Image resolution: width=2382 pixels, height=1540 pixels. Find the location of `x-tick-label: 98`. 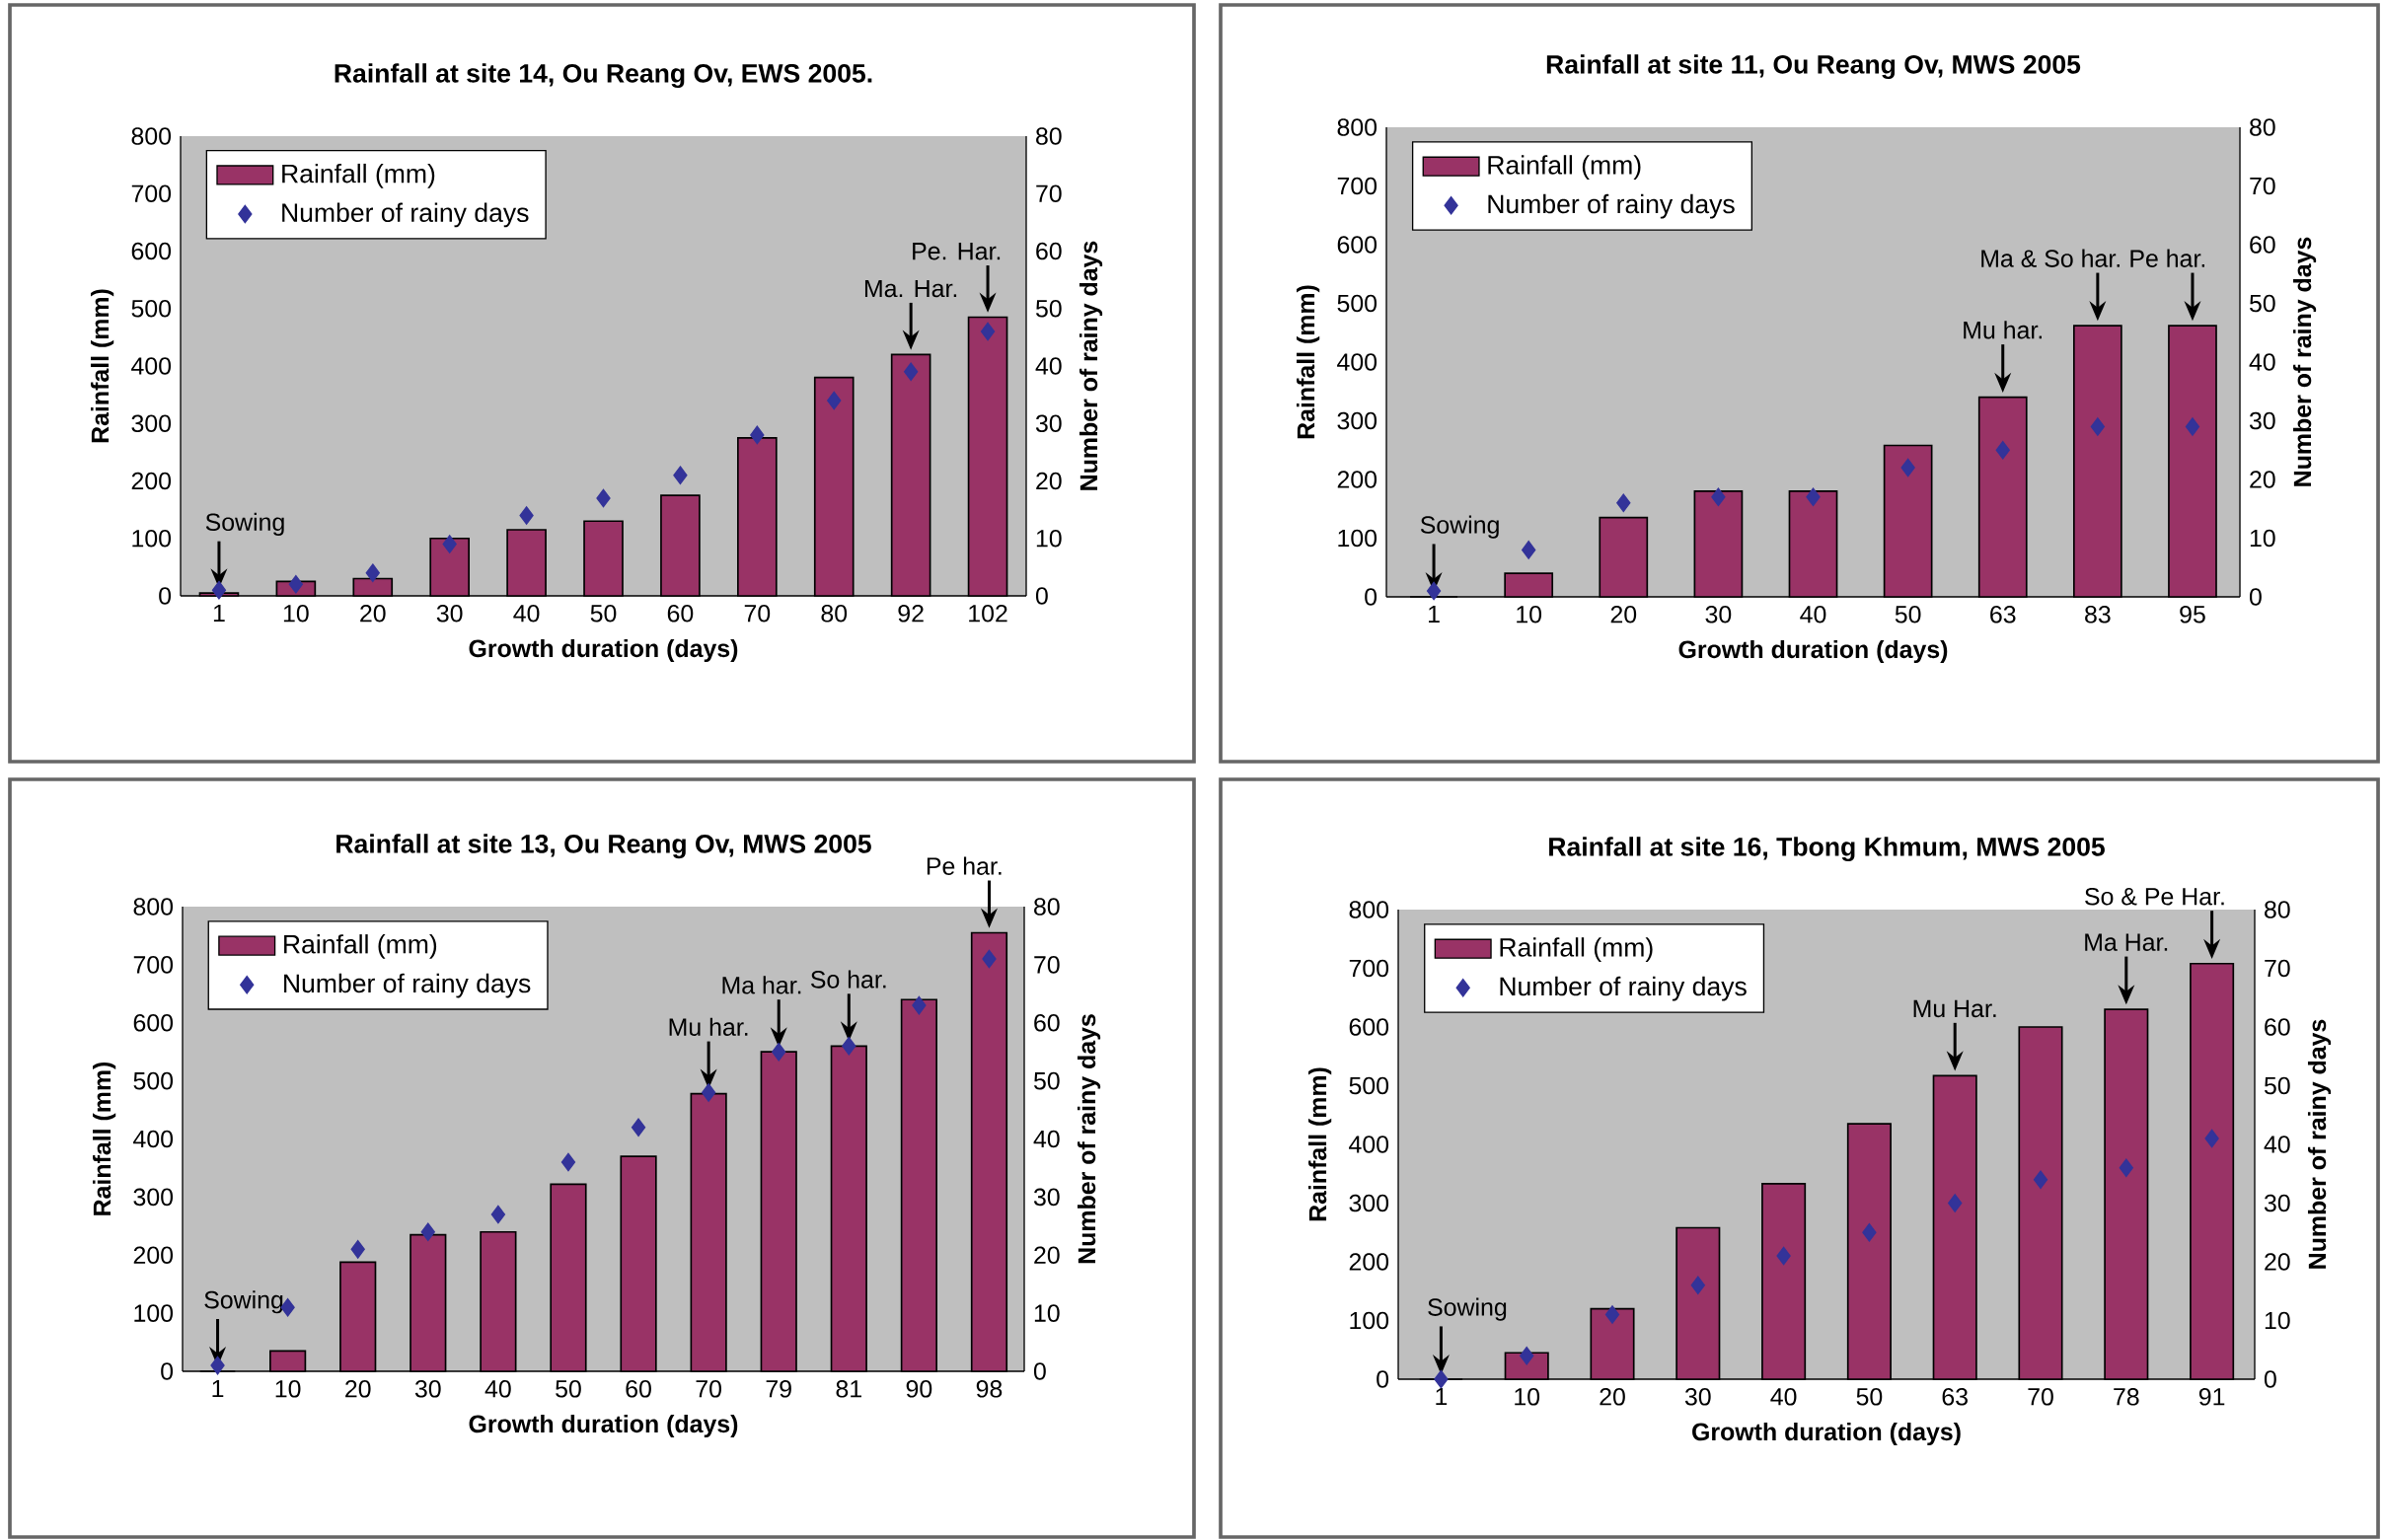

x-tick-label: 98 is located at coordinates (989, 1388).